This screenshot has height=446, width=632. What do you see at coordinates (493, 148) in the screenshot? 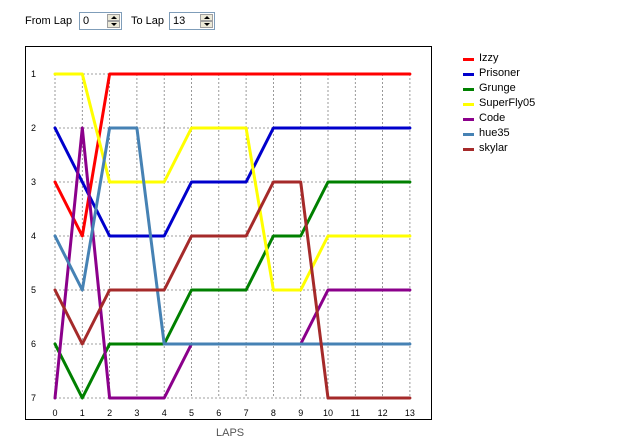
I see `legend-label: skylar` at bounding box center [493, 148].